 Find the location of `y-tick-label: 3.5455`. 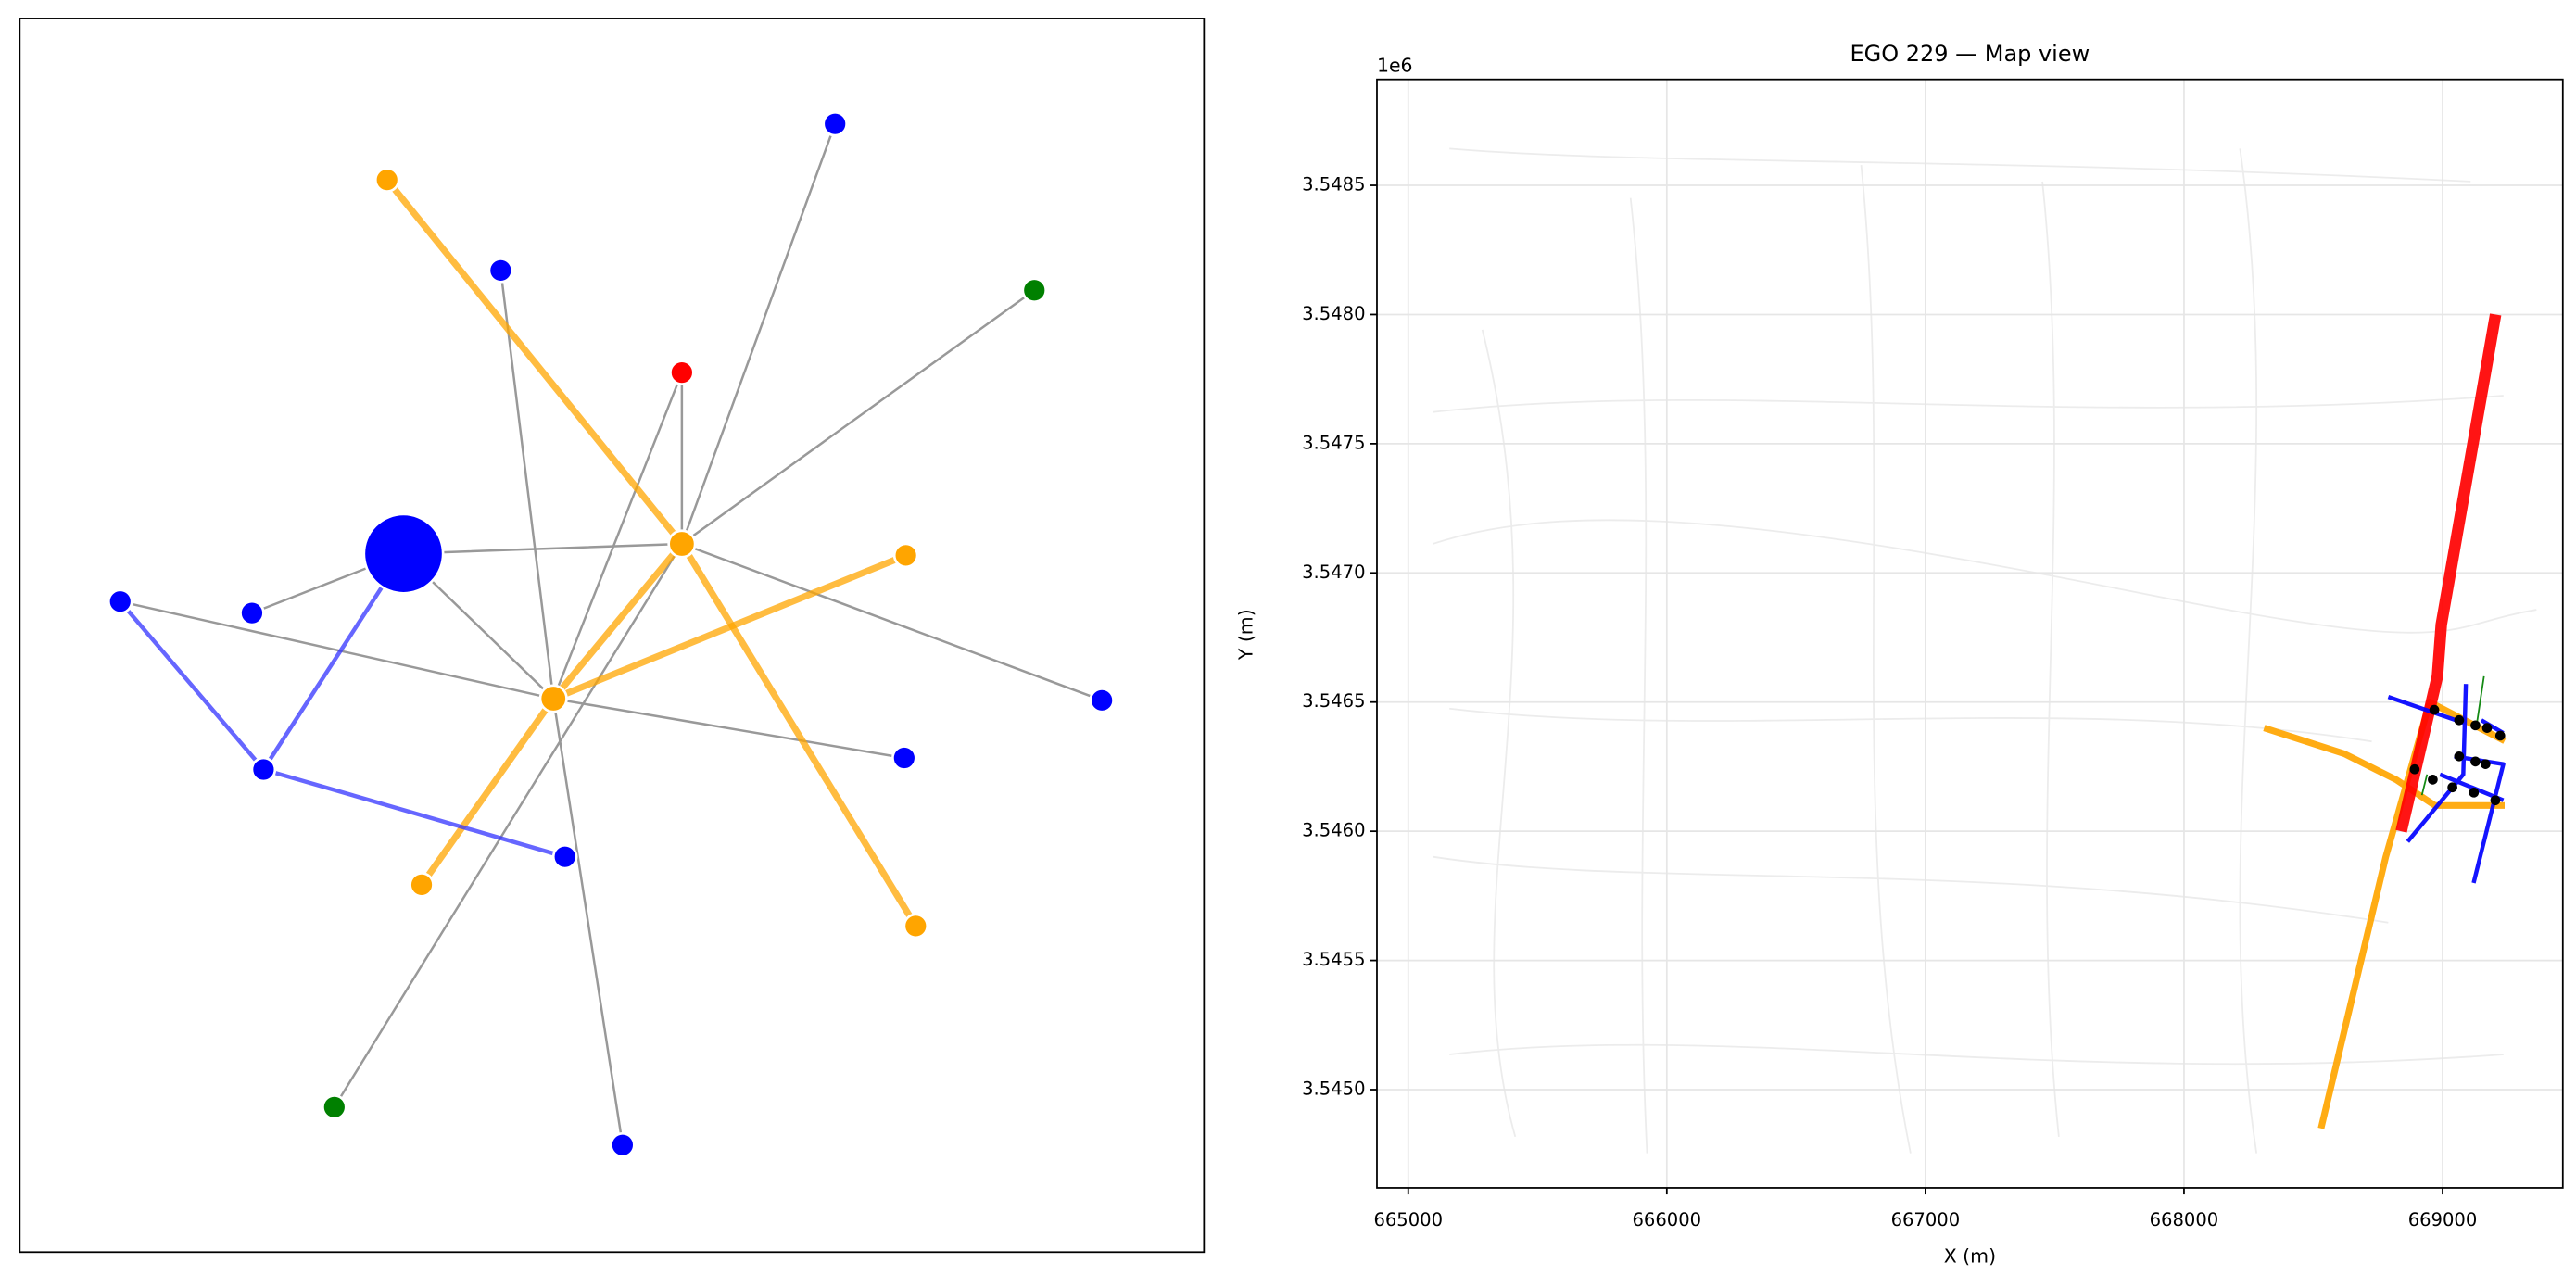

y-tick-label: 3.5455 is located at coordinates (1333, 959).